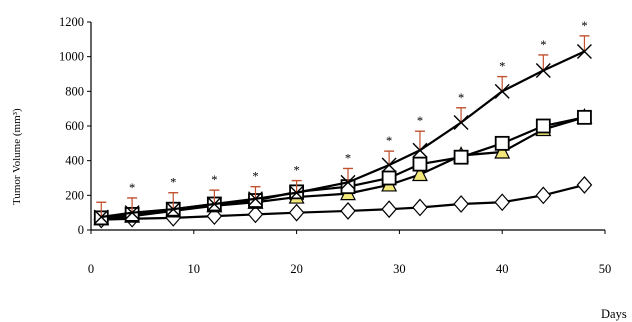 The height and width of the screenshot is (322, 632). I want to click on y-tick-label: 0, so click(81, 230).